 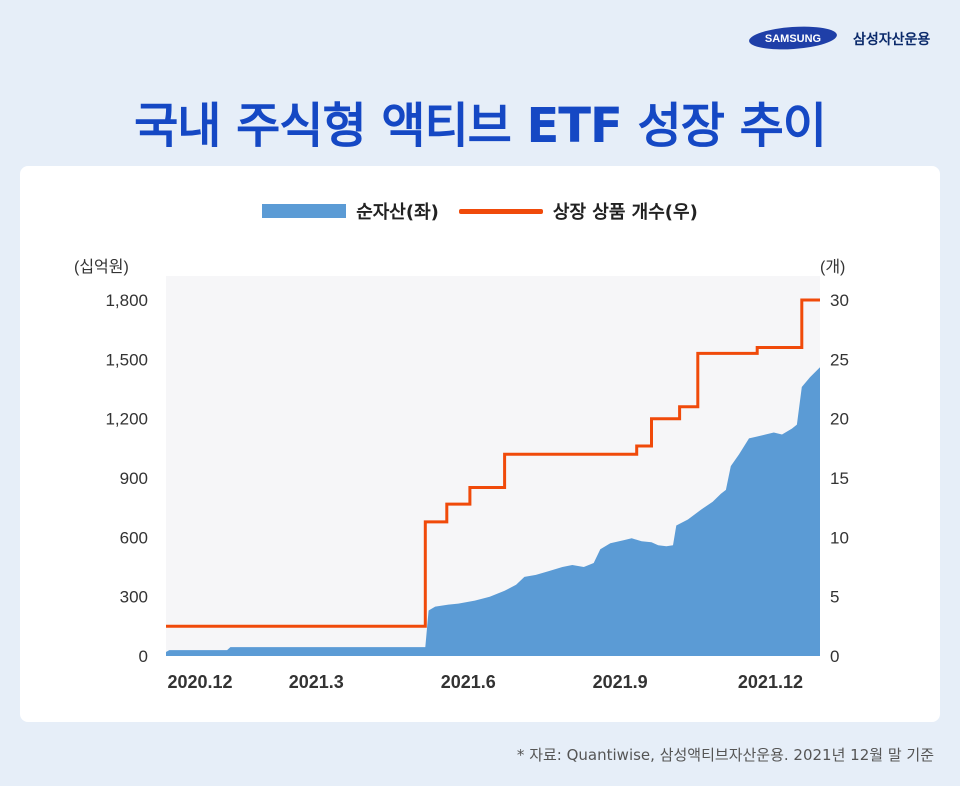 What do you see at coordinates (834, 597) in the screenshot?
I see `y-right-tick-label: 5` at bounding box center [834, 597].